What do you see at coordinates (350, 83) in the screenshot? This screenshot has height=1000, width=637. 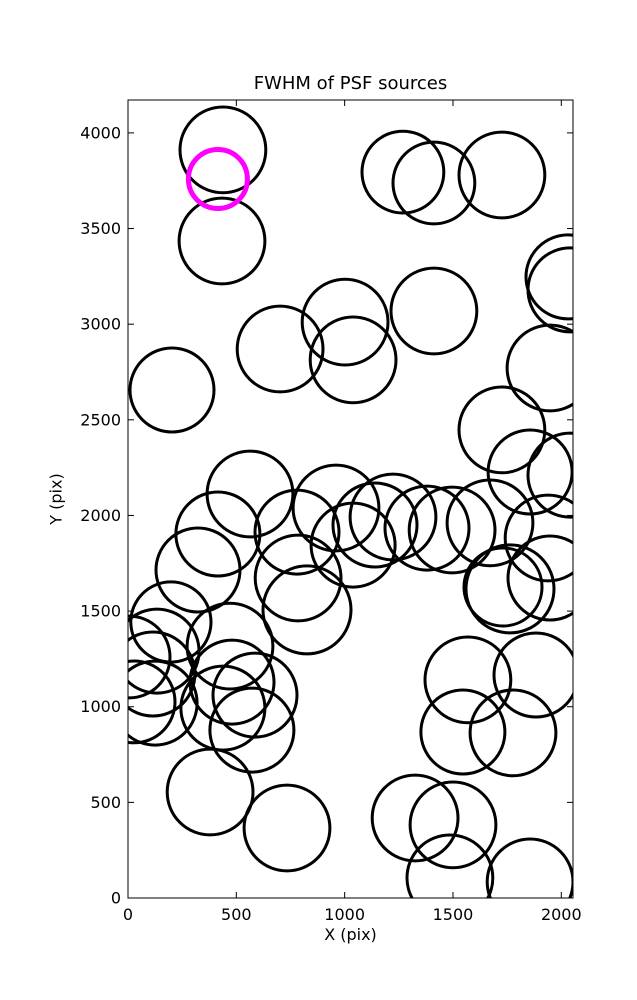 I see `plot-title: FWHM of PSF sources` at bounding box center [350, 83].